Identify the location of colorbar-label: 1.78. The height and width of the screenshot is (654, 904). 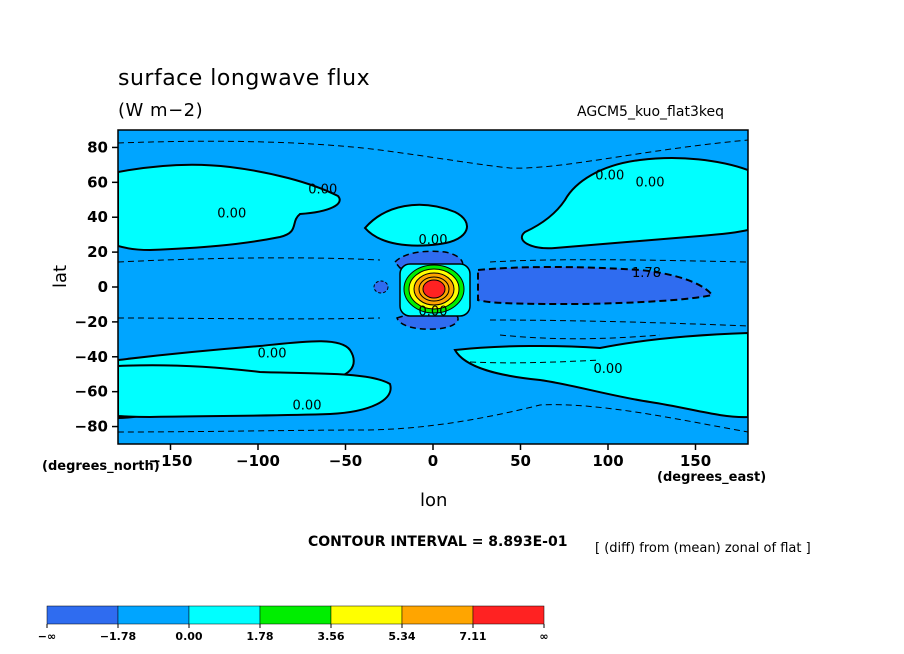
(259, 636).